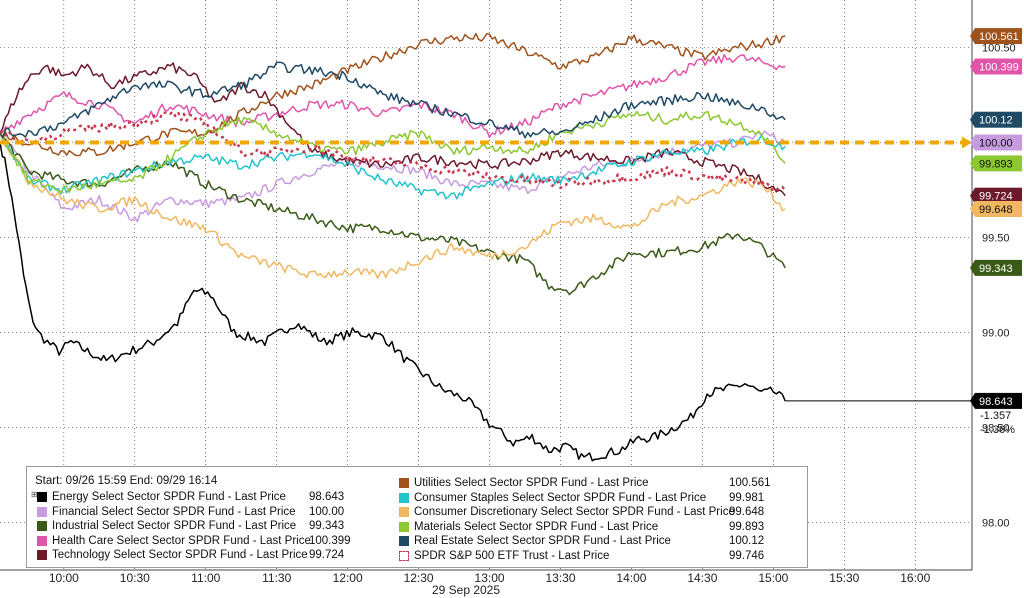  What do you see at coordinates (205, 578) in the screenshot?
I see `x-tick-label: 11:00` at bounding box center [205, 578].